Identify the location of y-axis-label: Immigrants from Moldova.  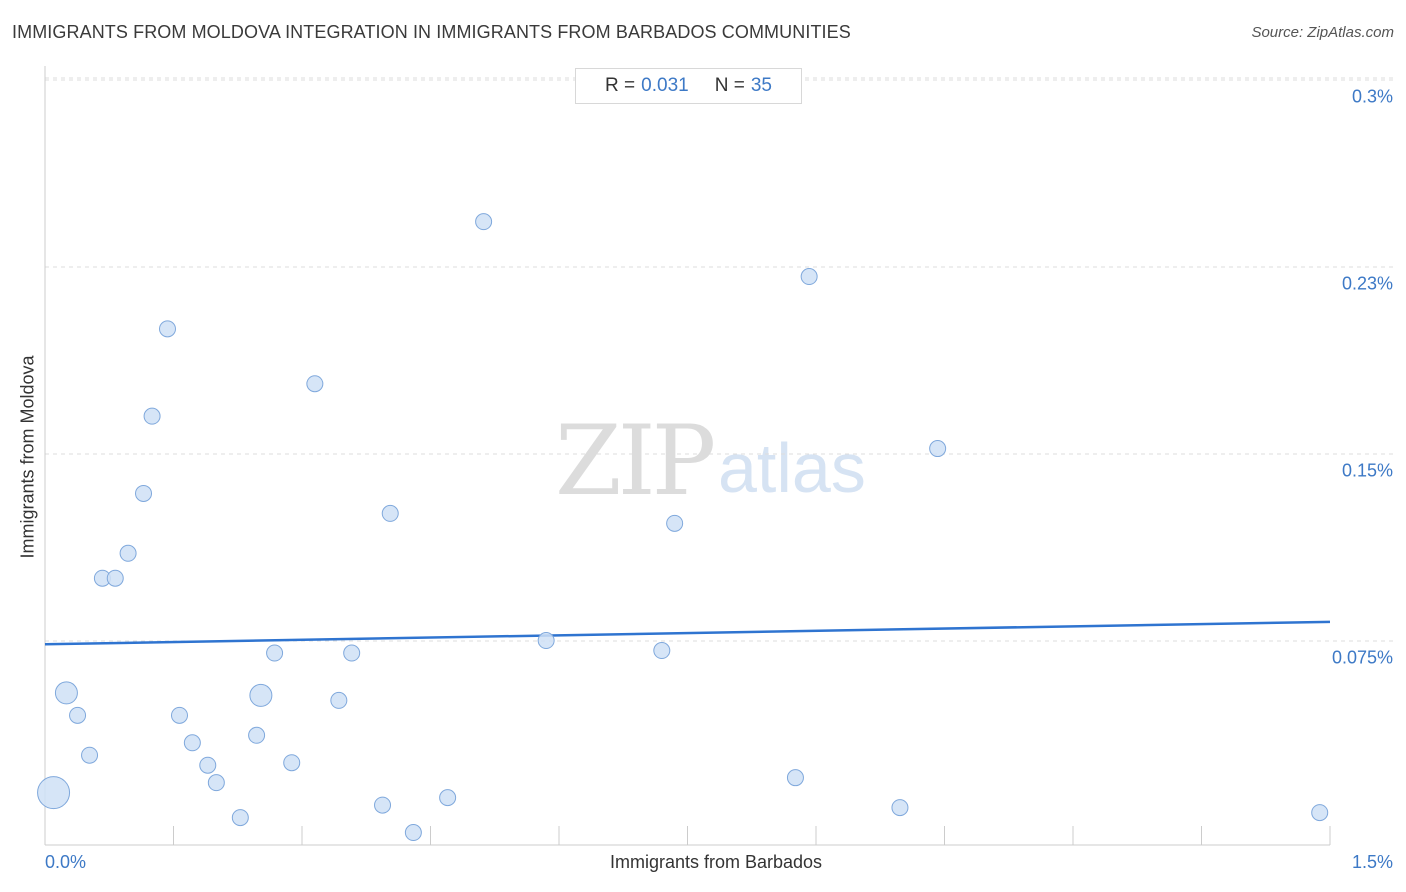
(27, 457).